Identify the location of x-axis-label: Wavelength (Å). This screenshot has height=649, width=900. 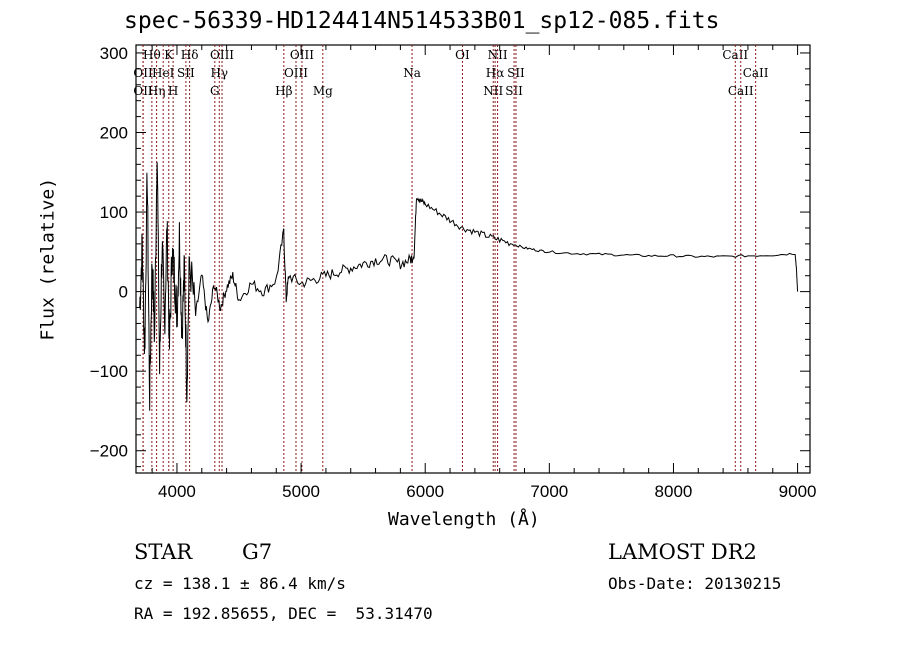
(464, 519).